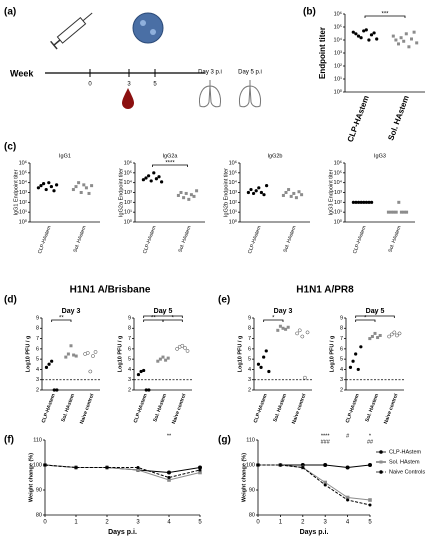 The width and height of the screenshot is (438, 550). I want to click on y-tick-label: 10¹, so click(23, 213).